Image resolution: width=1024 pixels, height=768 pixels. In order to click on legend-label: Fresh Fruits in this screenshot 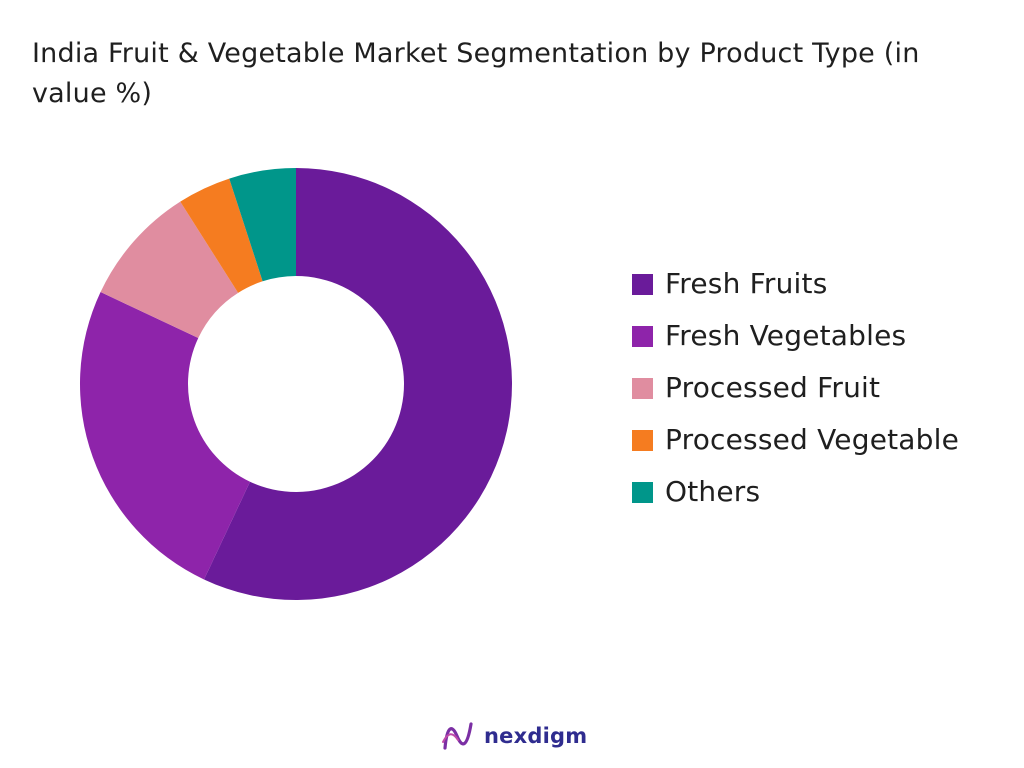, I will do `click(746, 283)`.